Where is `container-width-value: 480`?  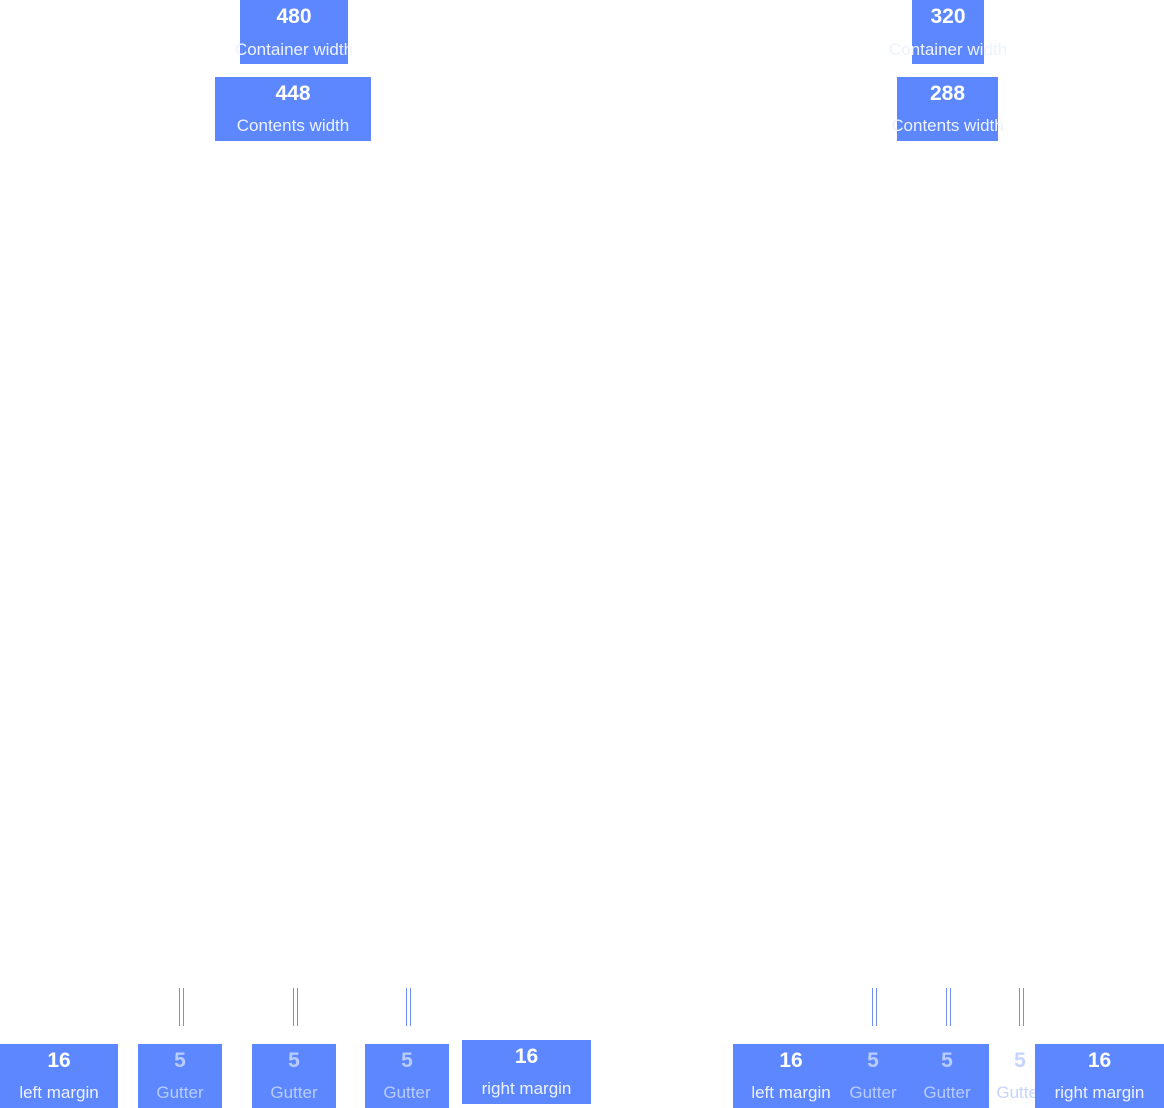
container-width-value: 480 is located at coordinates (294, 16).